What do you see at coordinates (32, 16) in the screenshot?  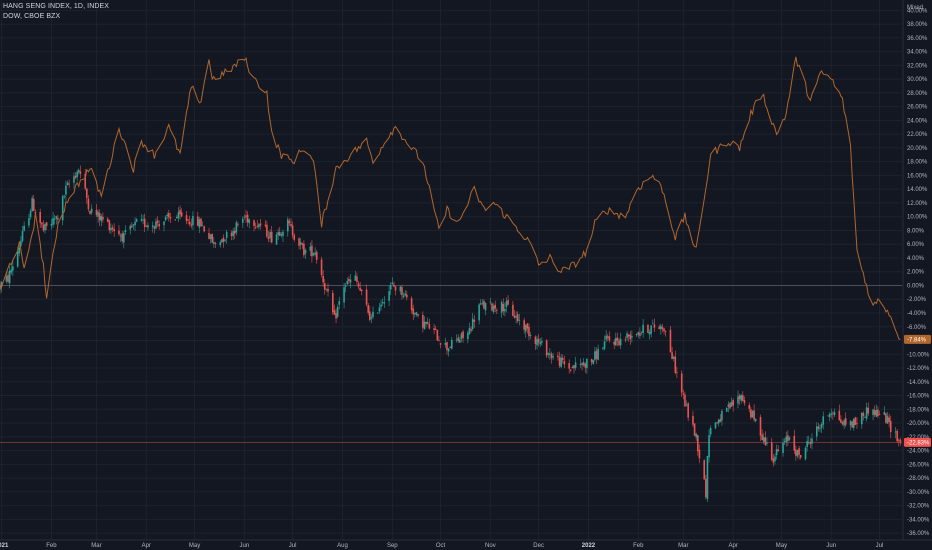 I see `legend-compare-symbol: DOW, CBOE BZX` at bounding box center [32, 16].